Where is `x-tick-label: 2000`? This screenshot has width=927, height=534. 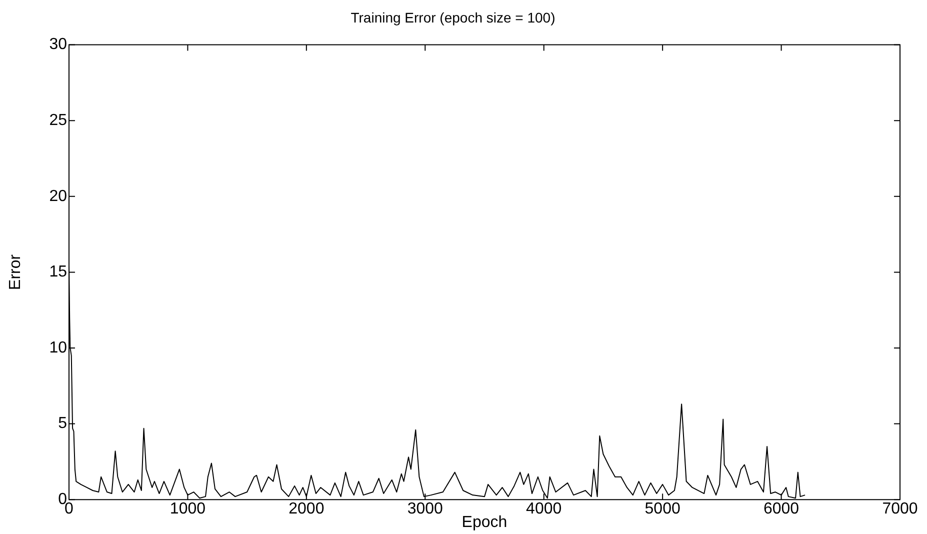 x-tick-label: 2000 is located at coordinates (306, 509).